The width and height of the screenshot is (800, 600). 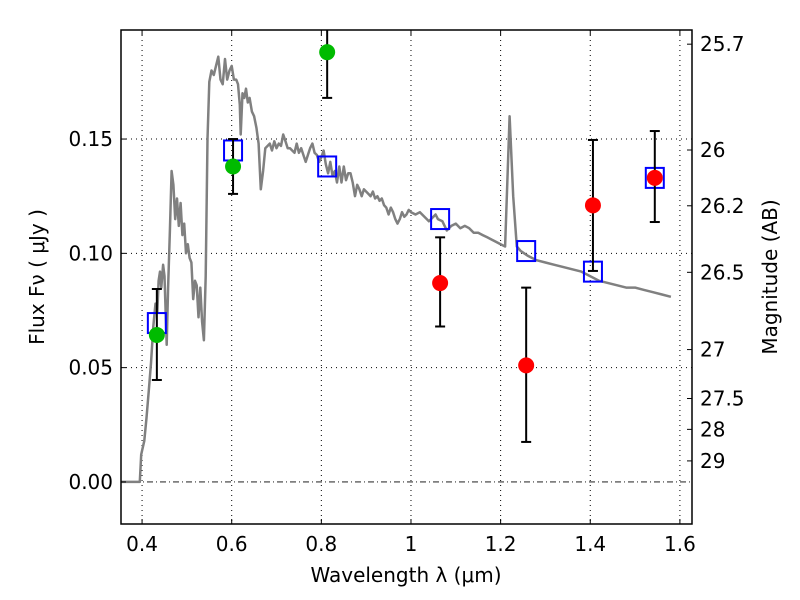 I want to click on right-axis-ticks: 25.7 26 26.2 26.5 27 27.5 28 29, so click(x=716, y=252).